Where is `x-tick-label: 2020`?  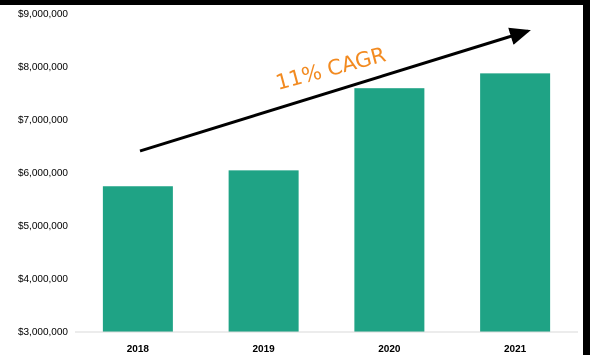 x-tick-label: 2020 is located at coordinates (389, 349).